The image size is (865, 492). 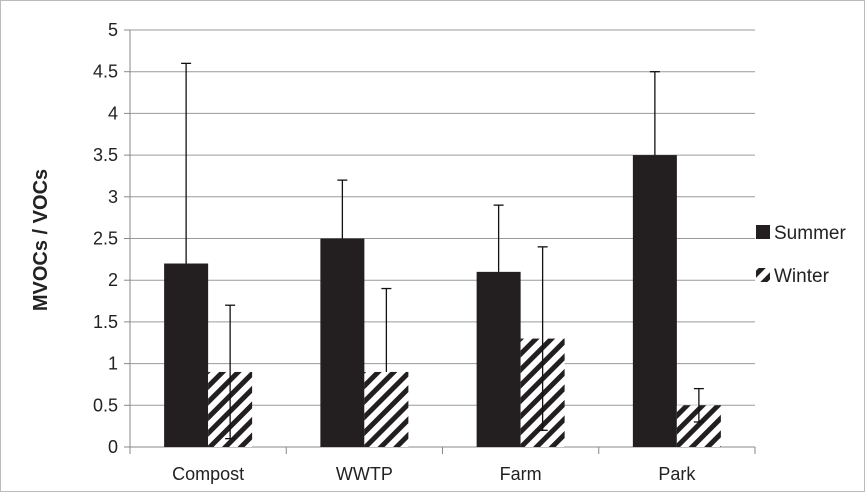 What do you see at coordinates (113, 30) in the screenshot?
I see `y-tick-label: 5` at bounding box center [113, 30].